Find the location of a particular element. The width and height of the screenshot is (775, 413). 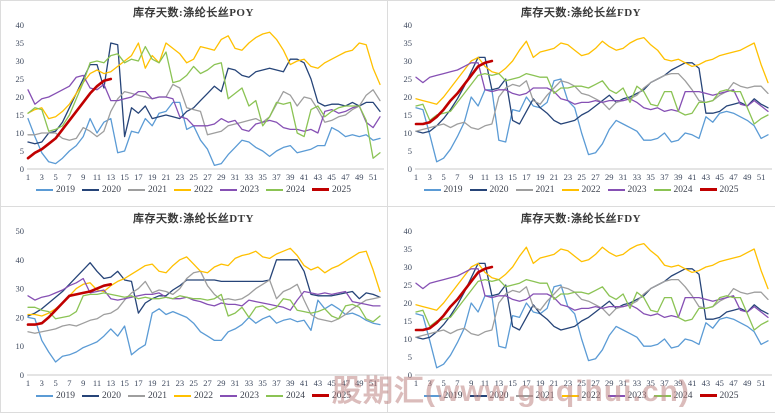

y-tick-label: 25 is located at coordinates (20, 79).